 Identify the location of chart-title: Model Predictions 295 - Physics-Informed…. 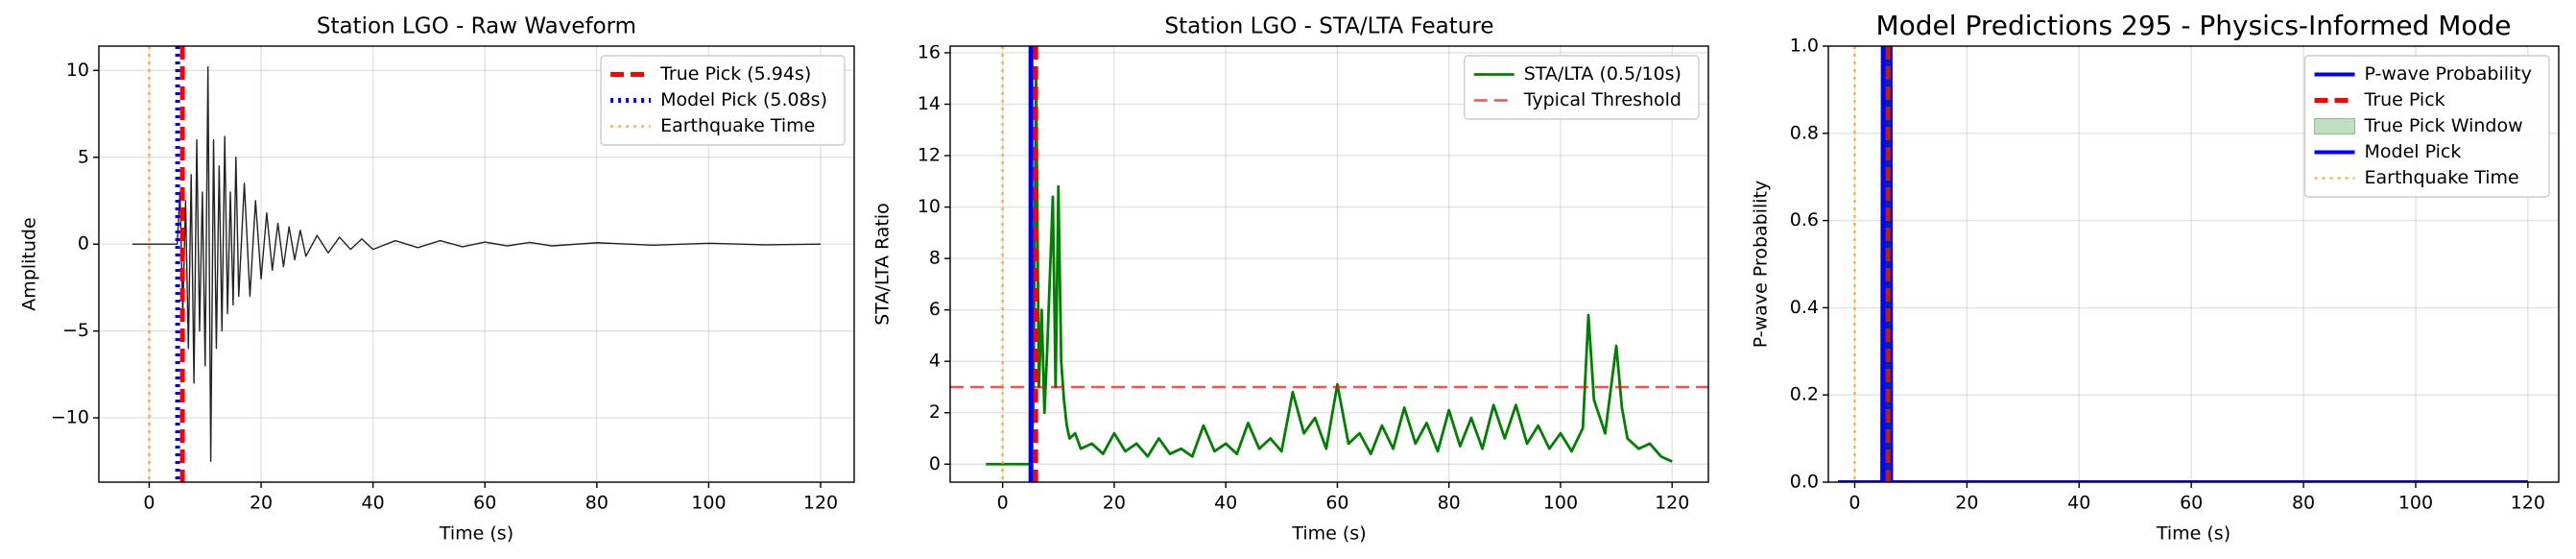
(2193, 25).